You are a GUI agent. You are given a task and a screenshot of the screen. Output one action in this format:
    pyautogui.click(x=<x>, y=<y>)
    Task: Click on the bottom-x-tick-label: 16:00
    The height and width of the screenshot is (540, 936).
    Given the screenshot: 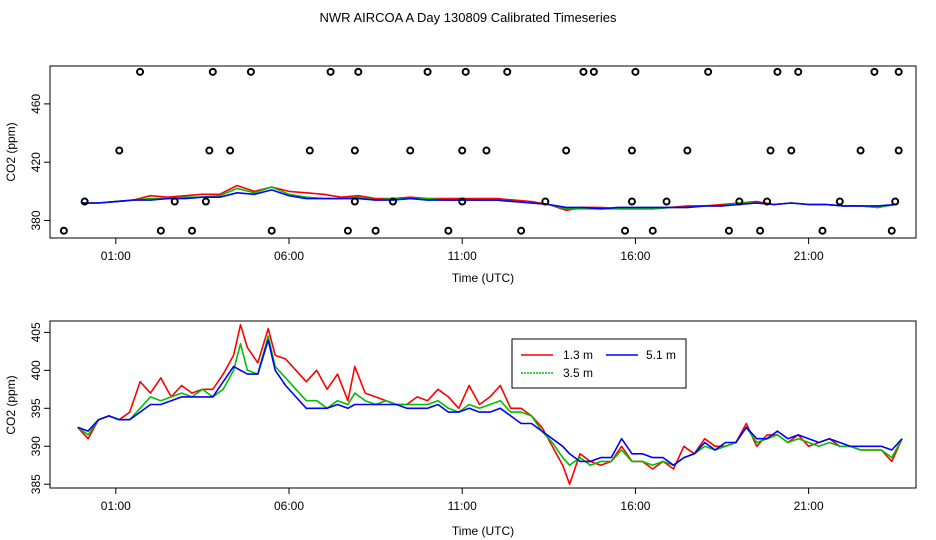 What is the action you would take?
    pyautogui.click(x=635, y=506)
    